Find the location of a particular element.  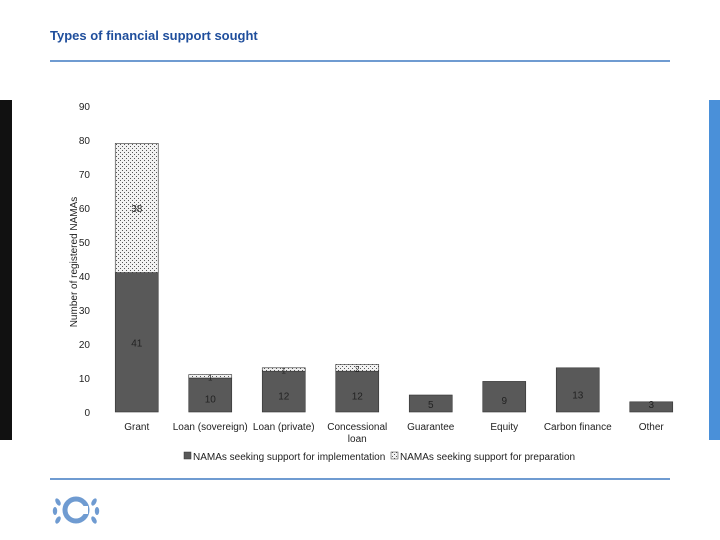

left-edge-bar is located at coordinates (6, 270).